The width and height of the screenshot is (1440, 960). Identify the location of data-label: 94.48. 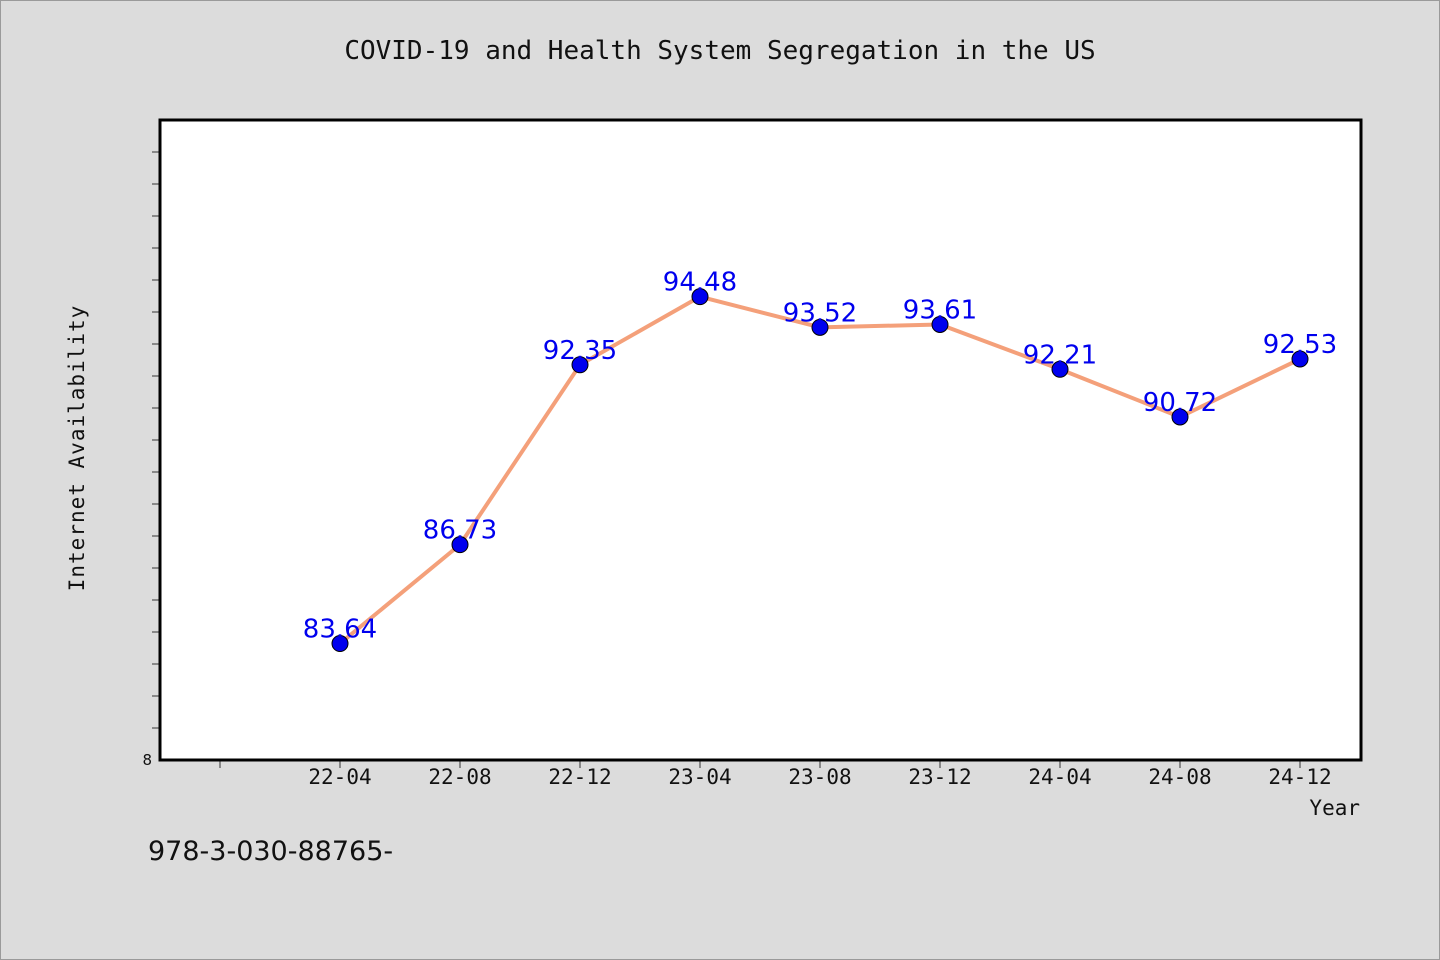
(700, 283).